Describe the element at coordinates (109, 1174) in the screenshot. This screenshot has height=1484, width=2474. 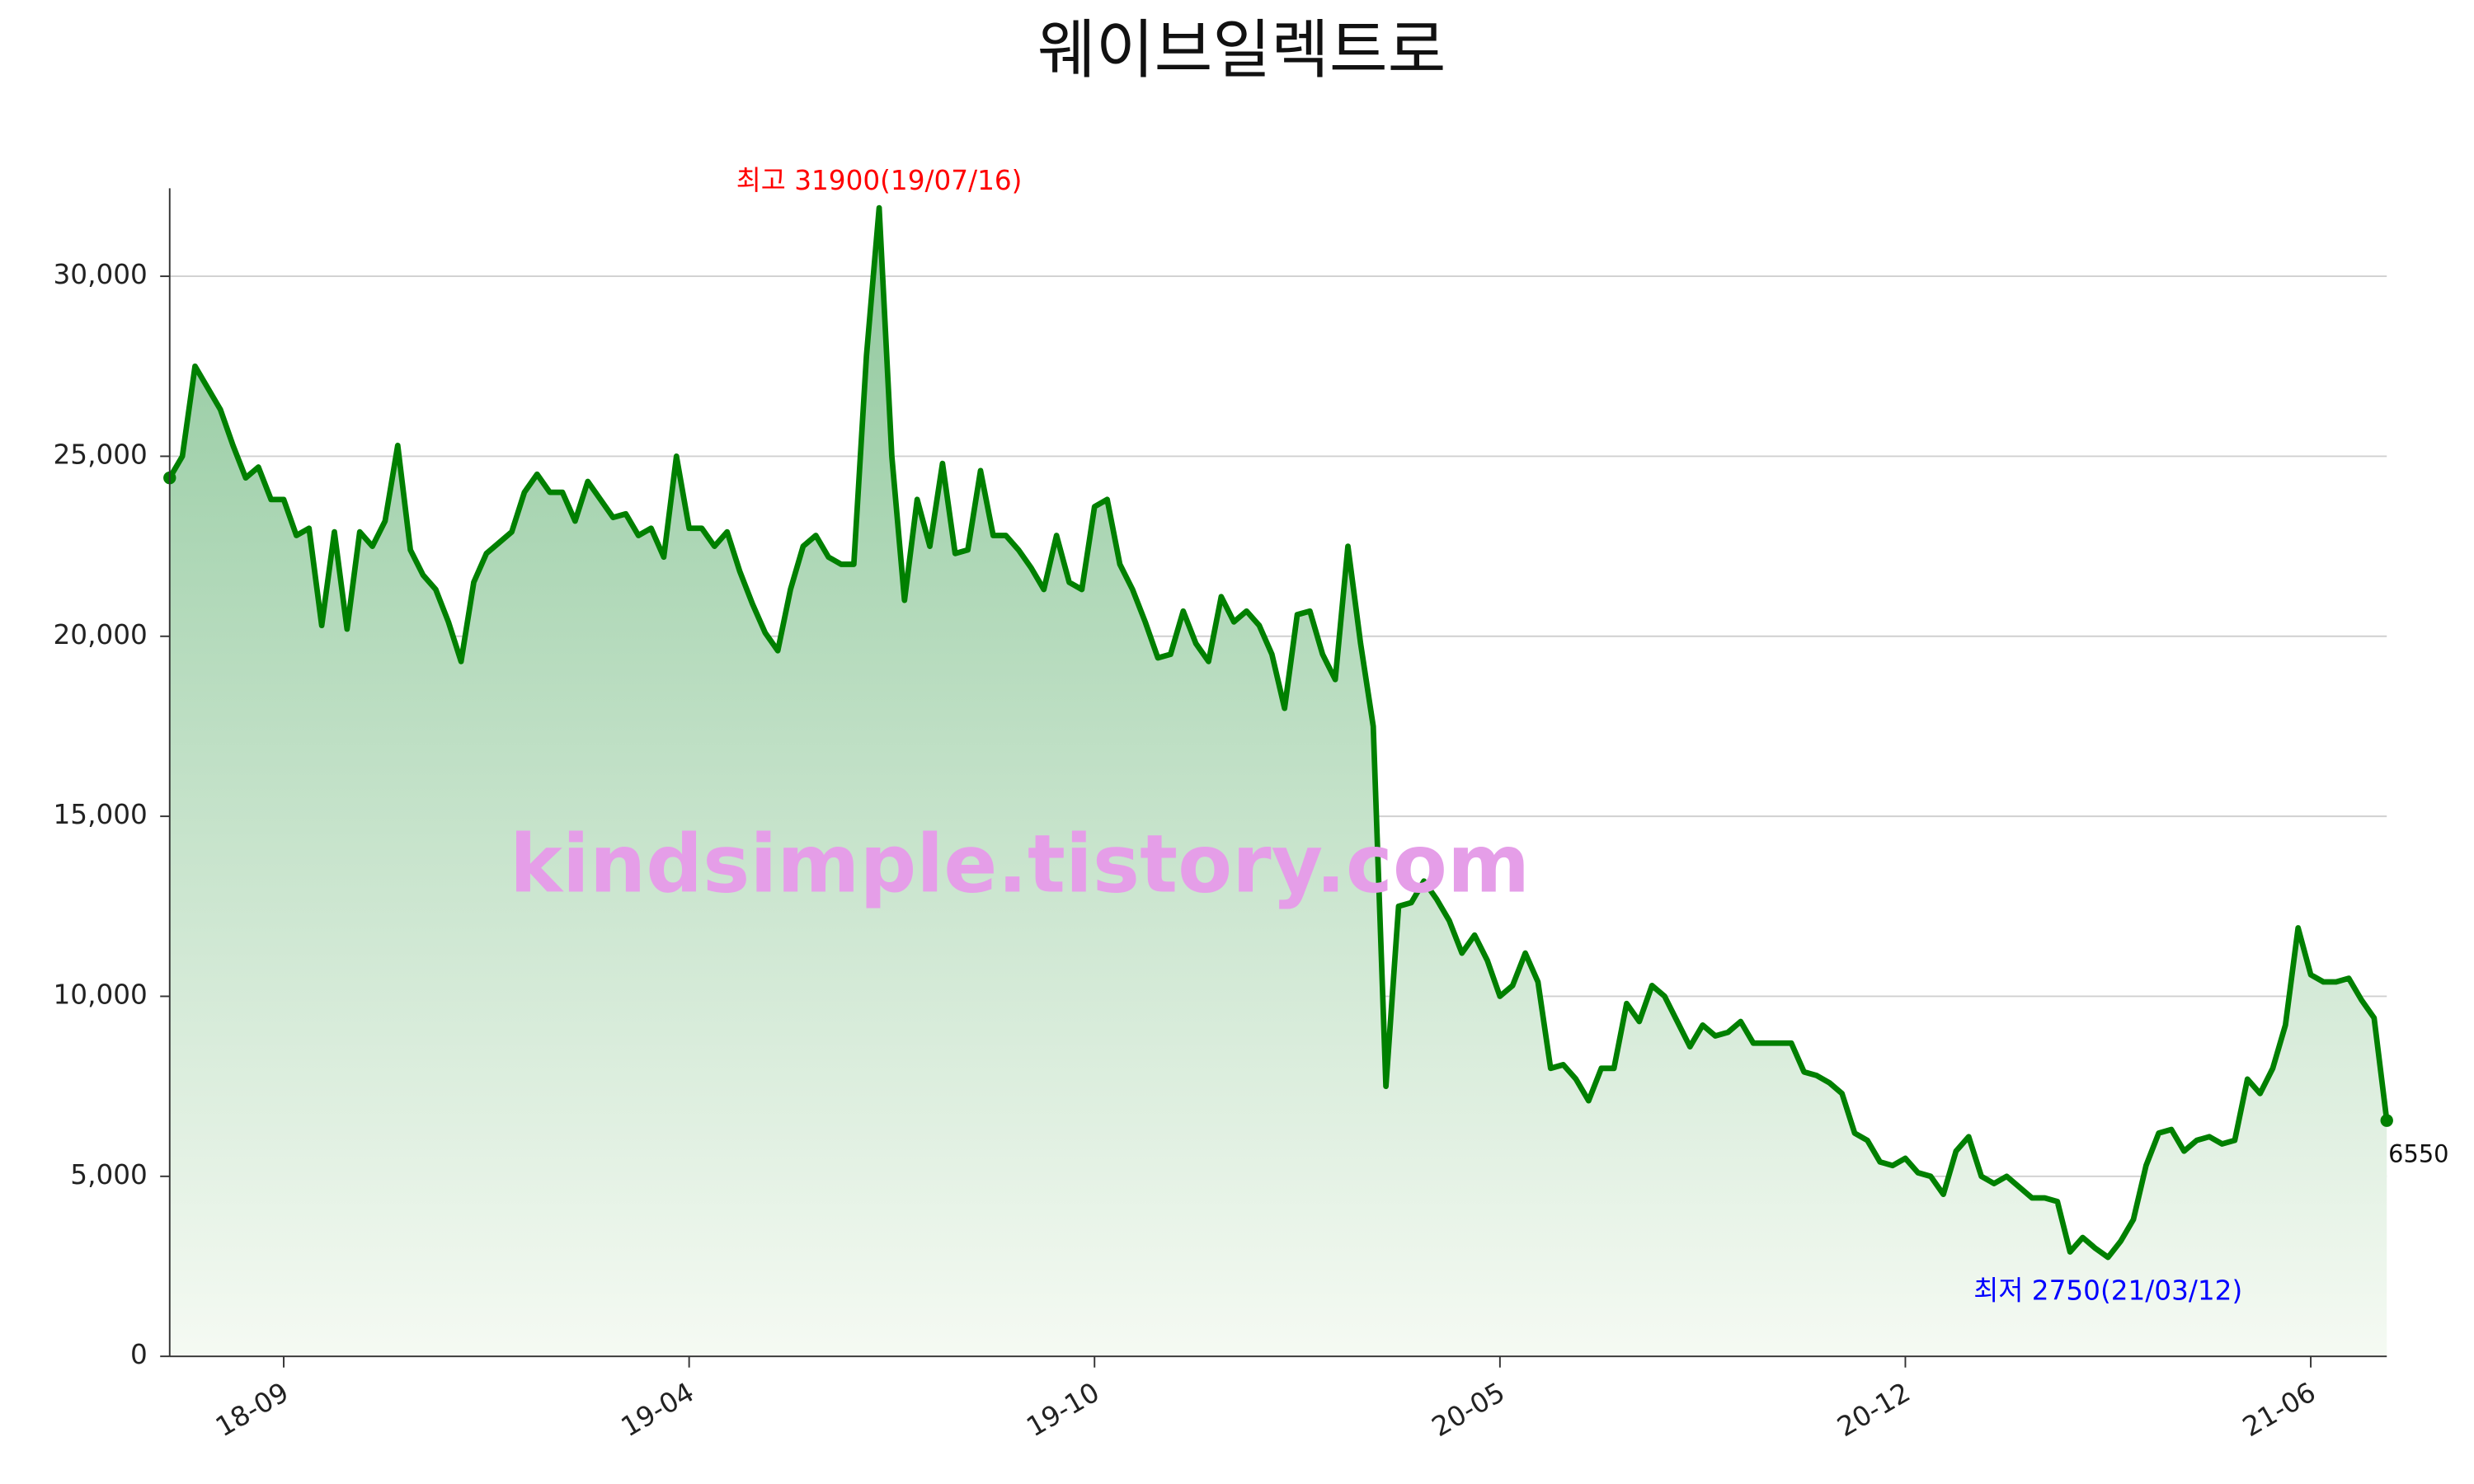
I see `y-tick-label: 5,000` at that location.